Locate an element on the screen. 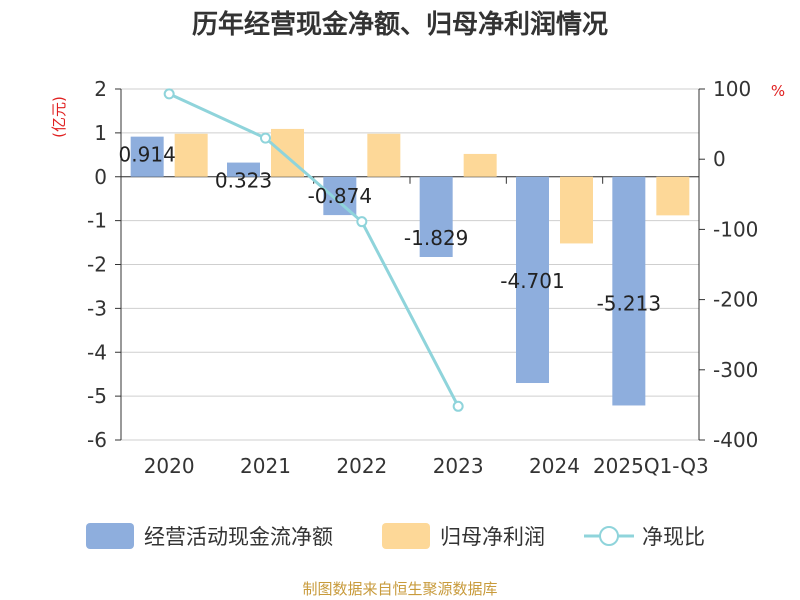 The image size is (800, 600). y-right-axis-label: % is located at coordinates (778, 91).